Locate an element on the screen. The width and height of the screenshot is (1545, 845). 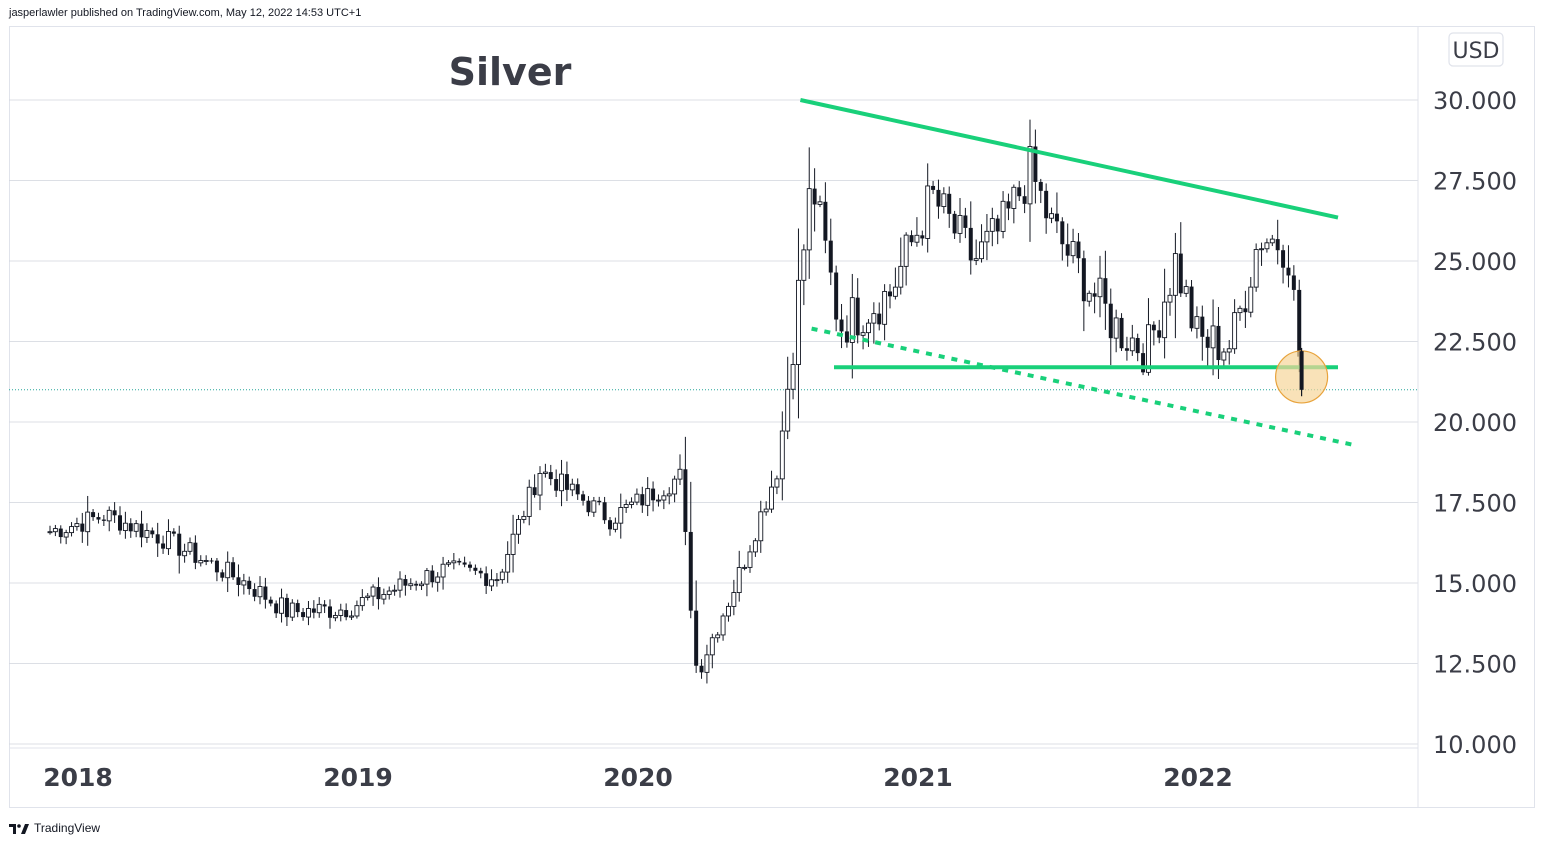
last-candle-body is located at coordinates (1301, 370).